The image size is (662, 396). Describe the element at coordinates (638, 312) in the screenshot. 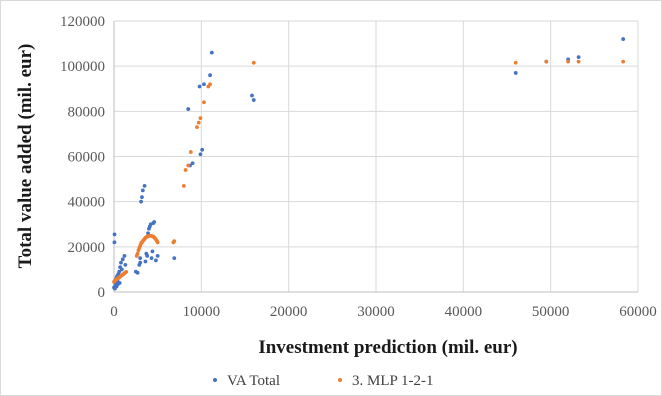

I see `x-tick-label: 60000` at that location.